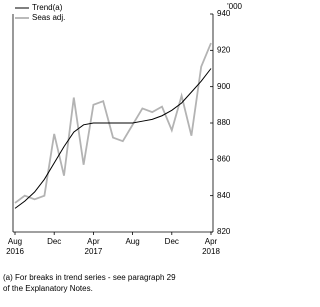  Describe the element at coordinates (224, 86) in the screenshot. I see `y-tick-label: 900` at that location.